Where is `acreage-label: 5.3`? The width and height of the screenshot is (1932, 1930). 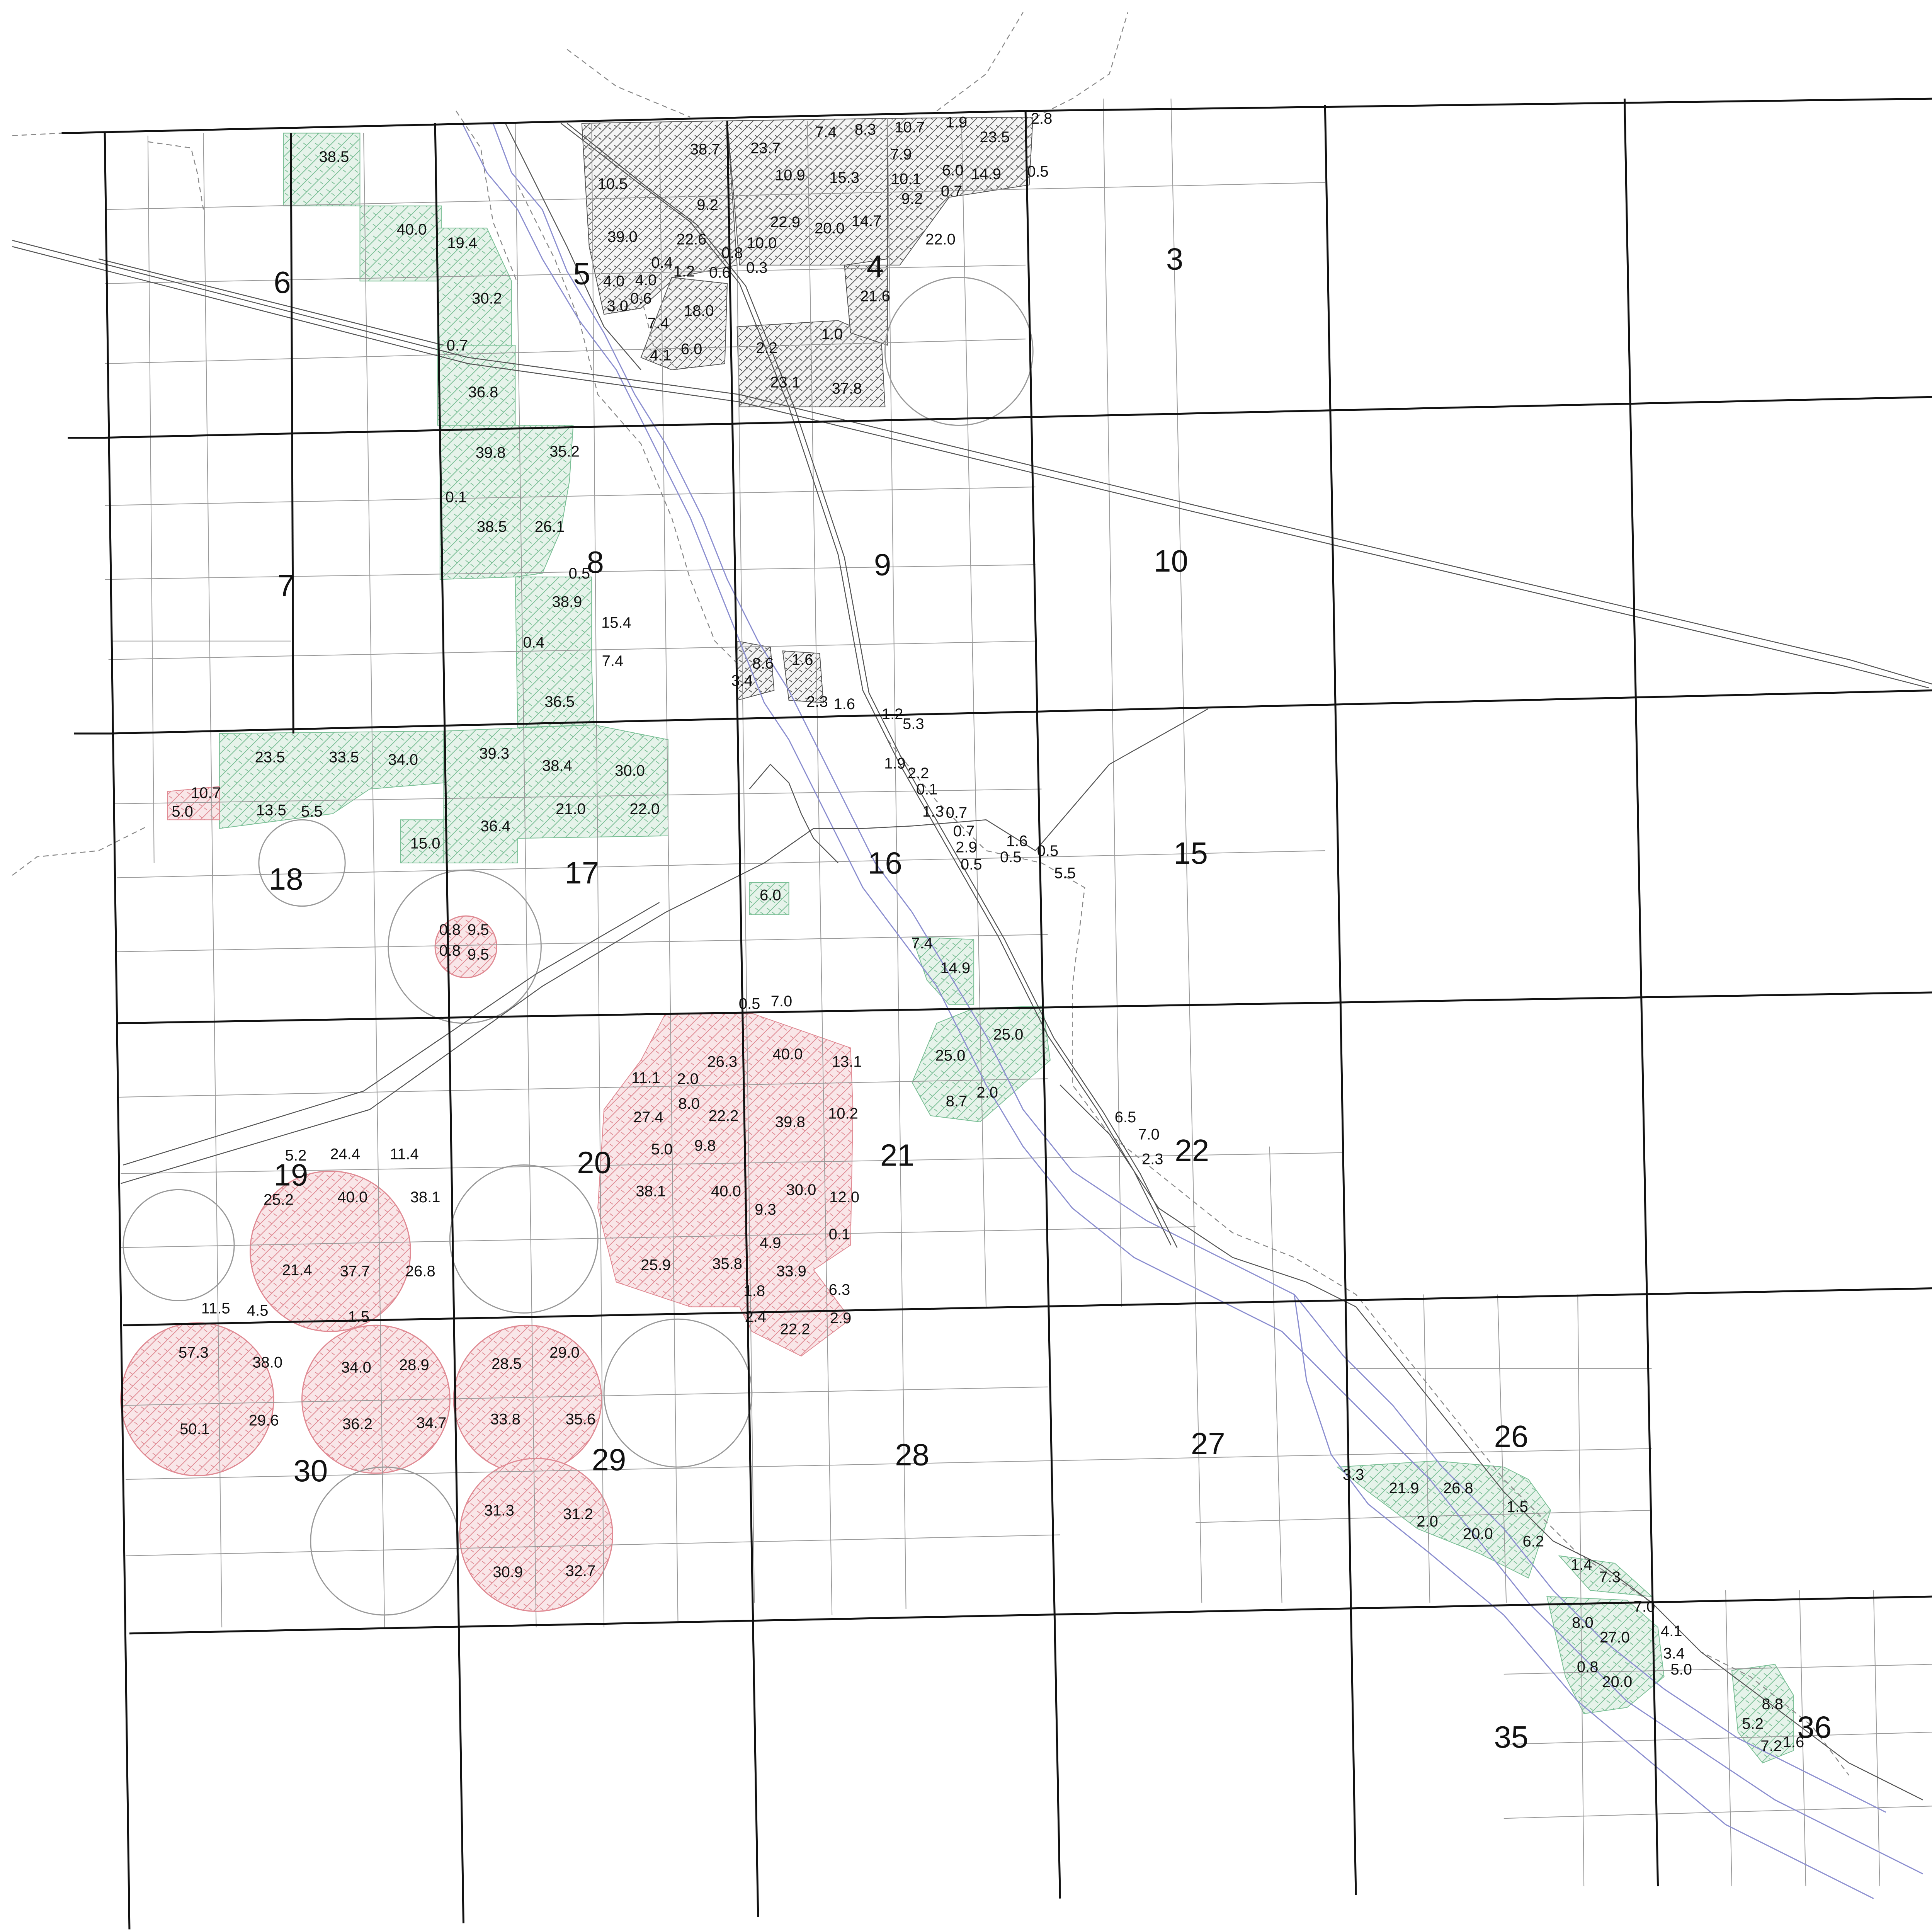
acreage-label: 5.3 is located at coordinates (914, 723).